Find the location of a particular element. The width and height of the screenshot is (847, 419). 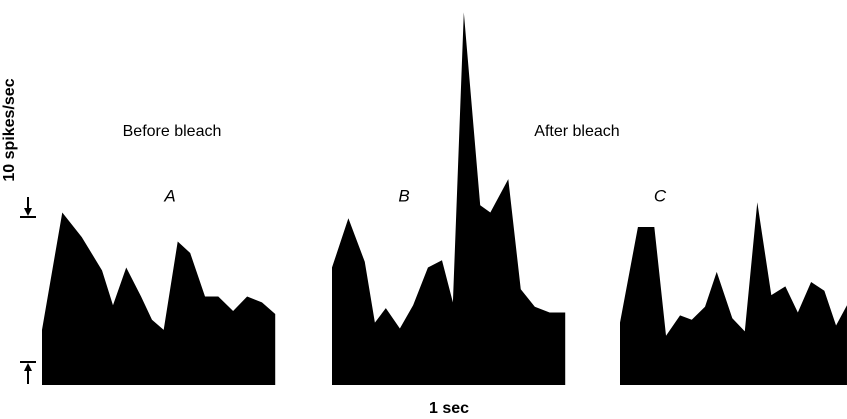

y-scale-label: 10 spikes/sec is located at coordinates (9, 129).